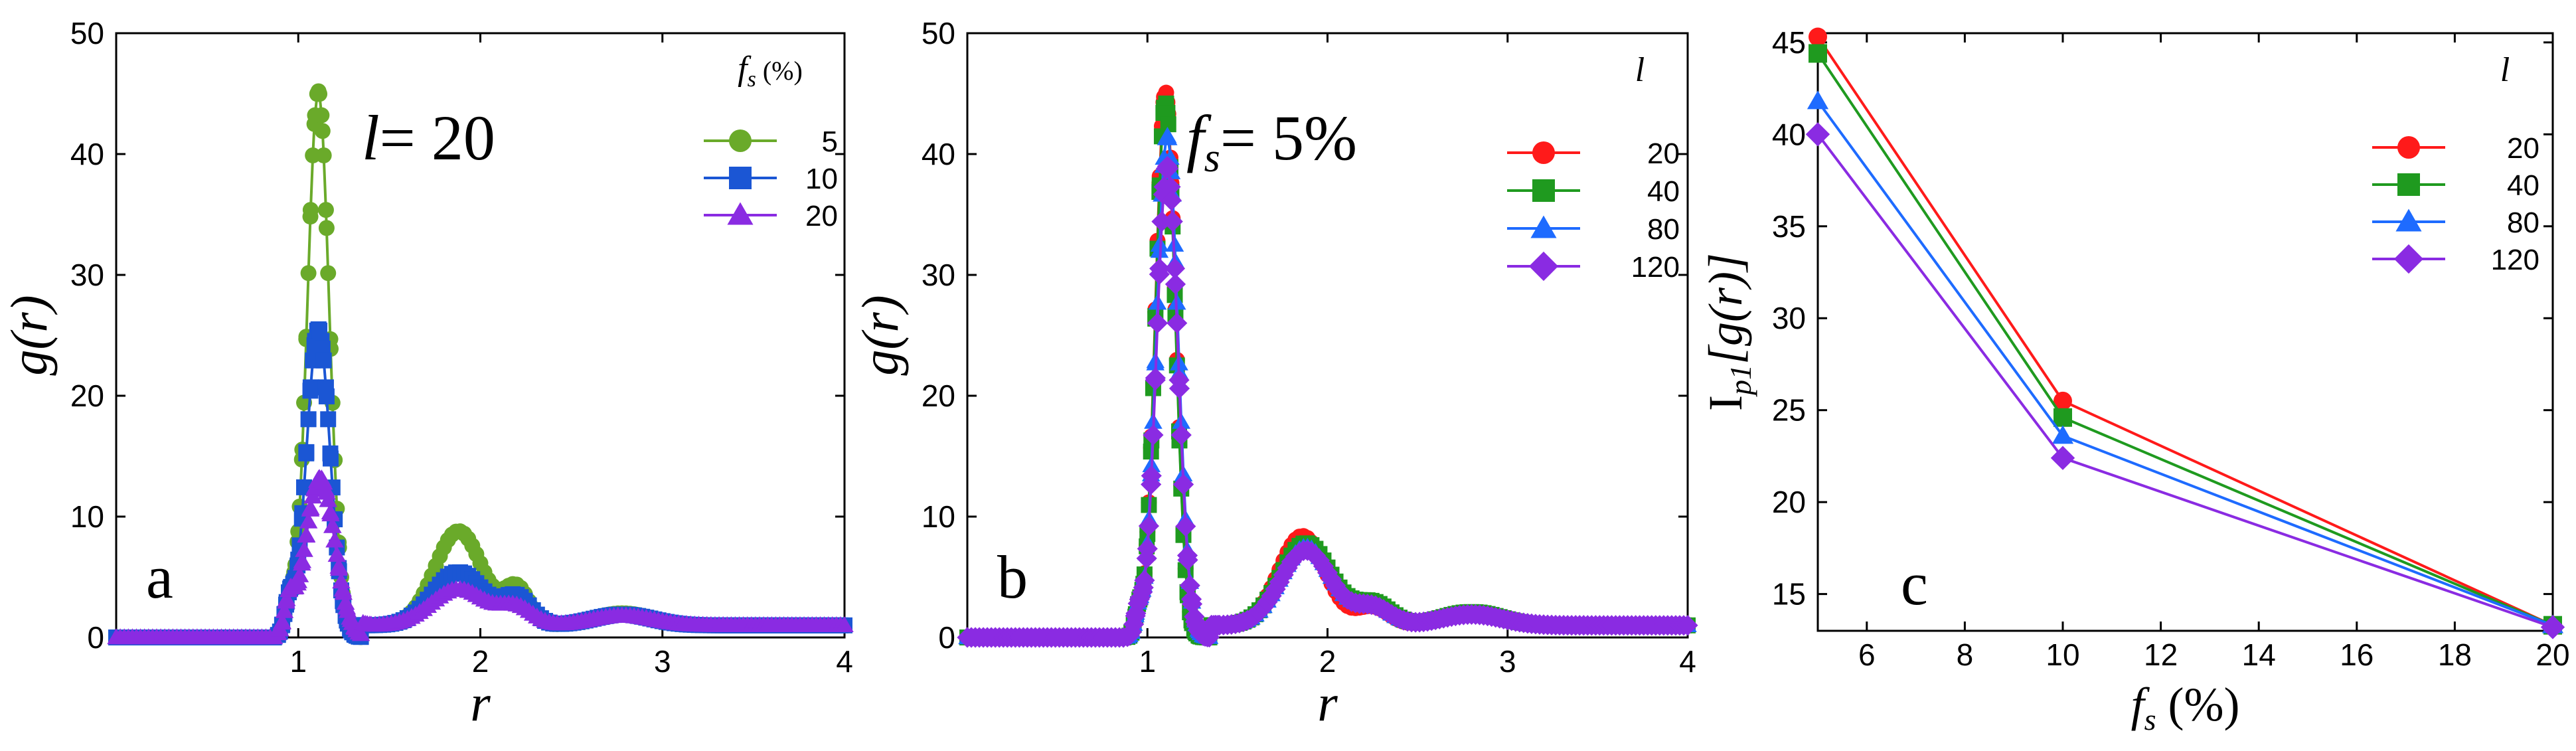 The height and width of the screenshot is (751, 2576). What do you see at coordinates (1593, 191) in the screenshot?
I see `legend-entry: 40` at bounding box center [1593, 191].